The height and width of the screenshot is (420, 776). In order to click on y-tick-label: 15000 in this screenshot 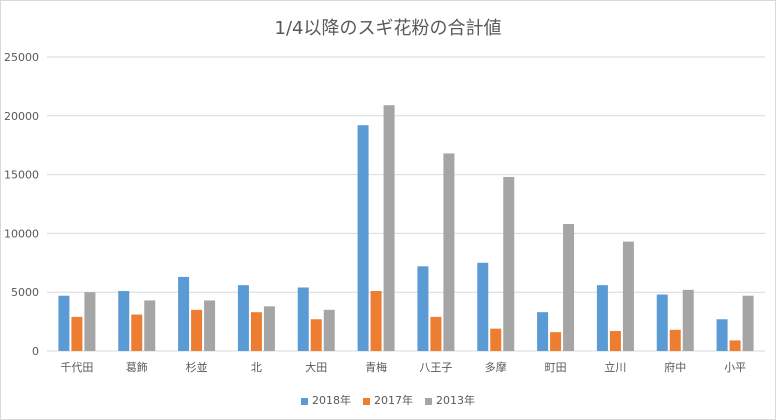, I will do `click(21, 175)`.